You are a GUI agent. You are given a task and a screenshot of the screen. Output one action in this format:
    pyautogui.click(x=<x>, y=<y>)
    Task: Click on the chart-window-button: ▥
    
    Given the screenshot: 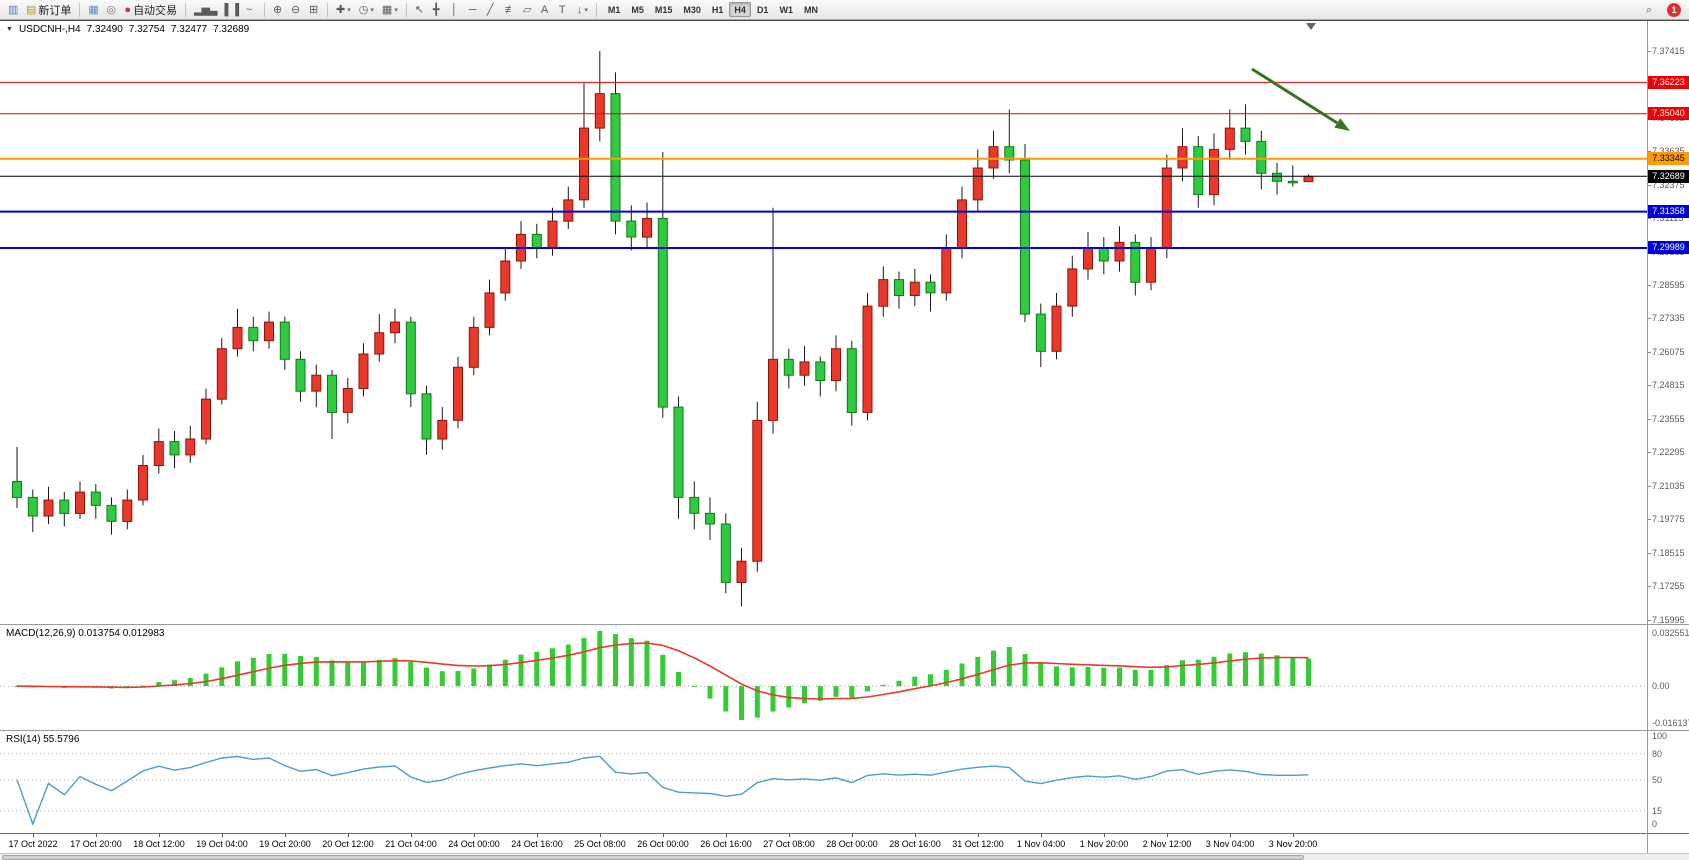 What is the action you would take?
    pyautogui.click(x=13, y=10)
    